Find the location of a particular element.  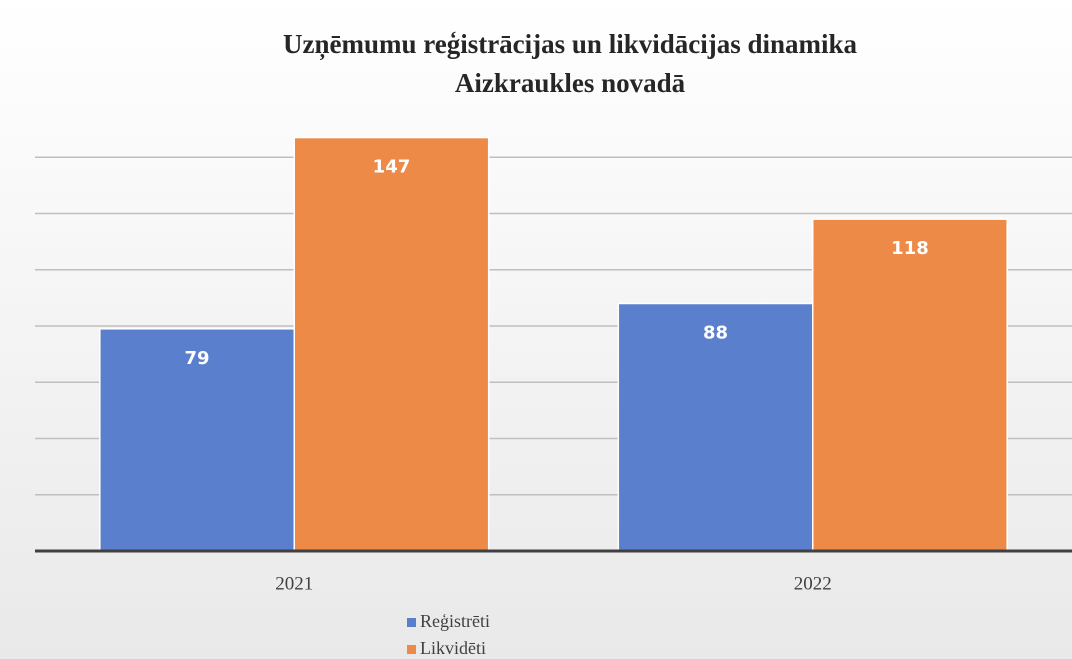

chart-title: Aizkraukles novadā is located at coordinates (570, 83).